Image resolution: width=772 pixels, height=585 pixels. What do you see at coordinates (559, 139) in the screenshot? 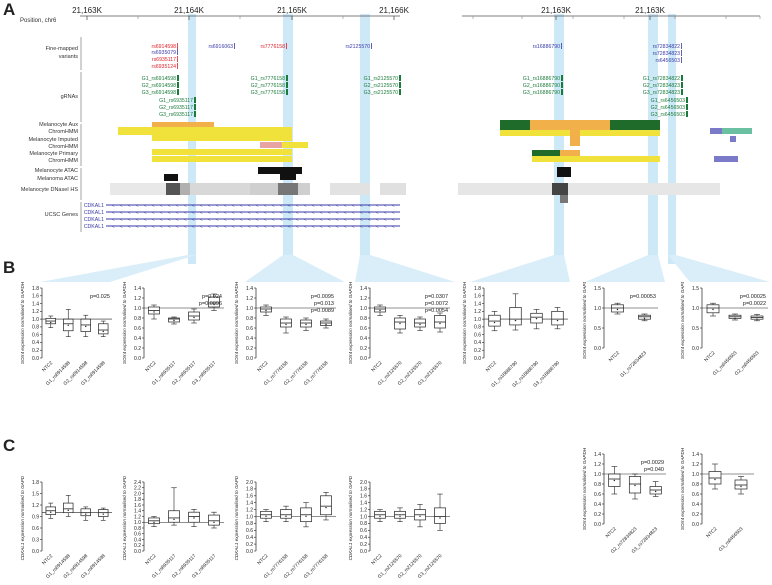
I see `highlight-column` at bounding box center [559, 139].